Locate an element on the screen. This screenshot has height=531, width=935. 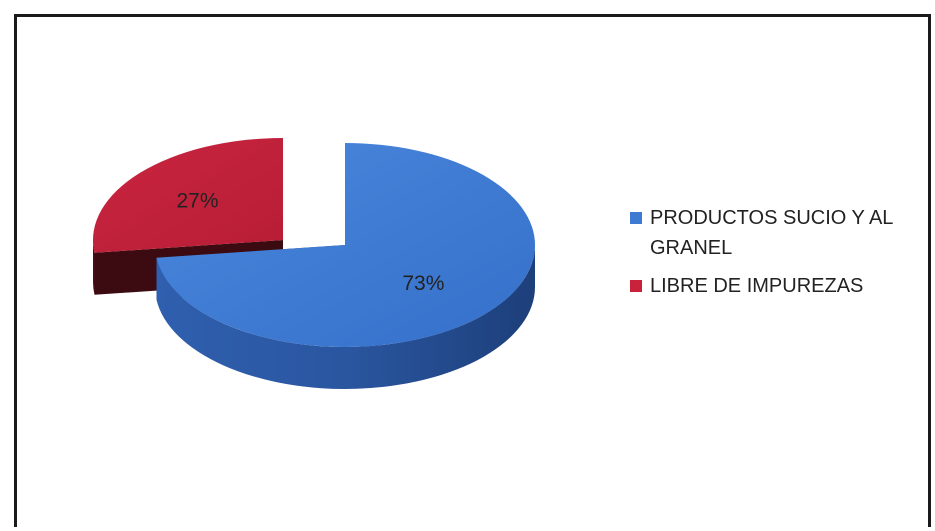
data-label-productos: 73% is located at coordinates (423, 283).